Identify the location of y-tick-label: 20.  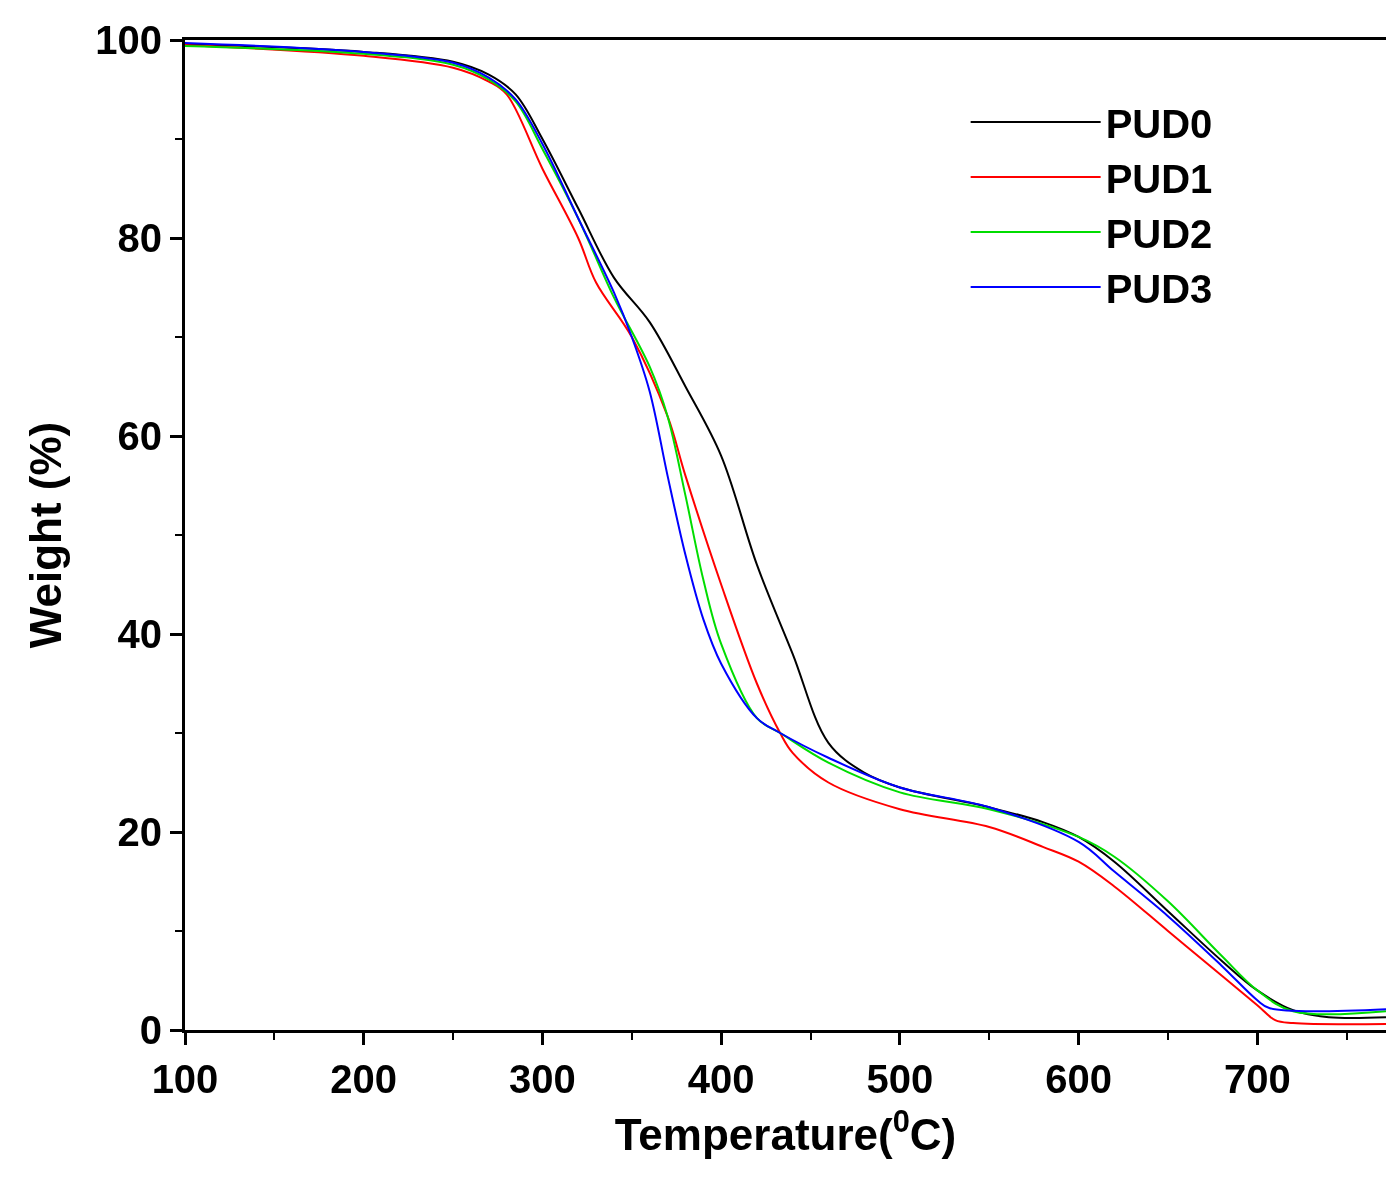
(139, 832).